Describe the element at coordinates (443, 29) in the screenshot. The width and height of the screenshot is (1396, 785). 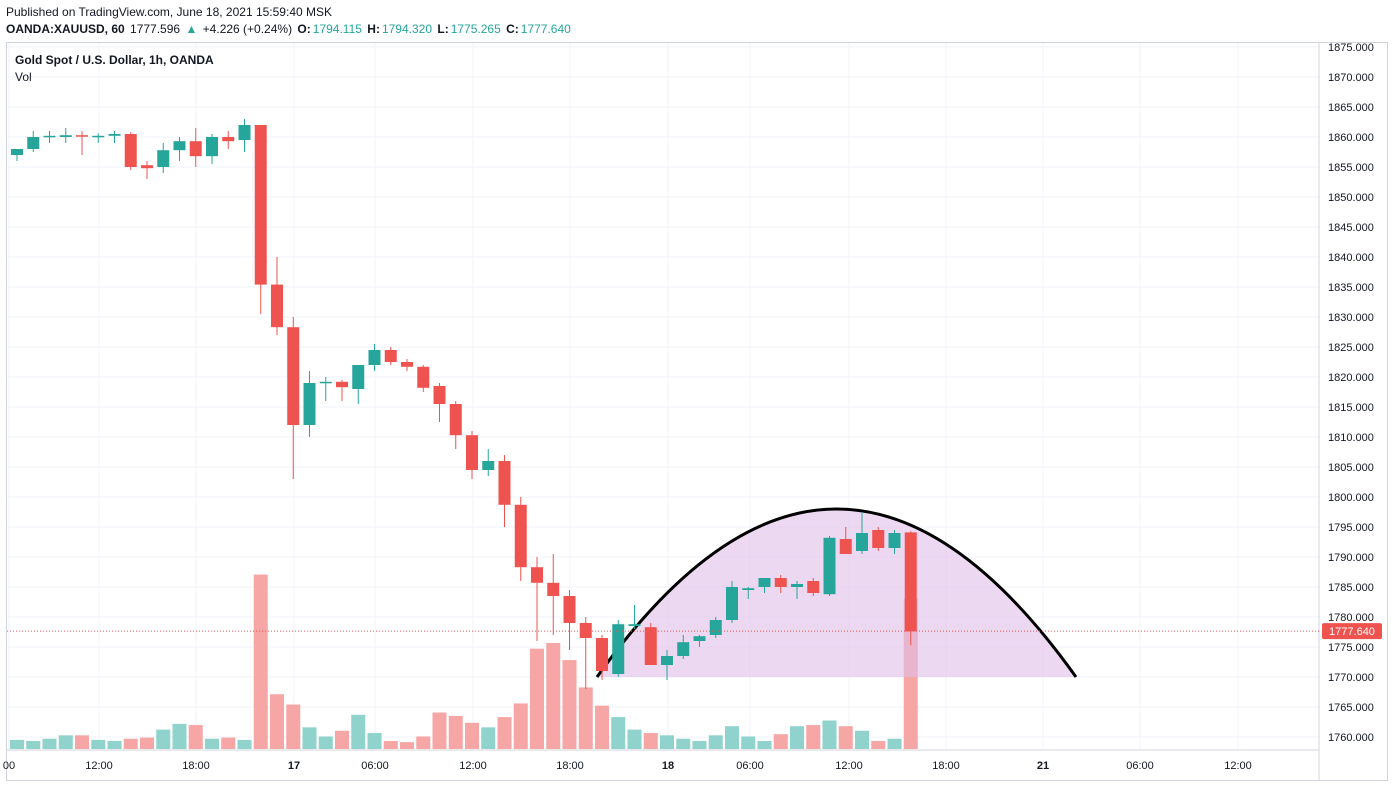
I see `low-label: L:` at that location.